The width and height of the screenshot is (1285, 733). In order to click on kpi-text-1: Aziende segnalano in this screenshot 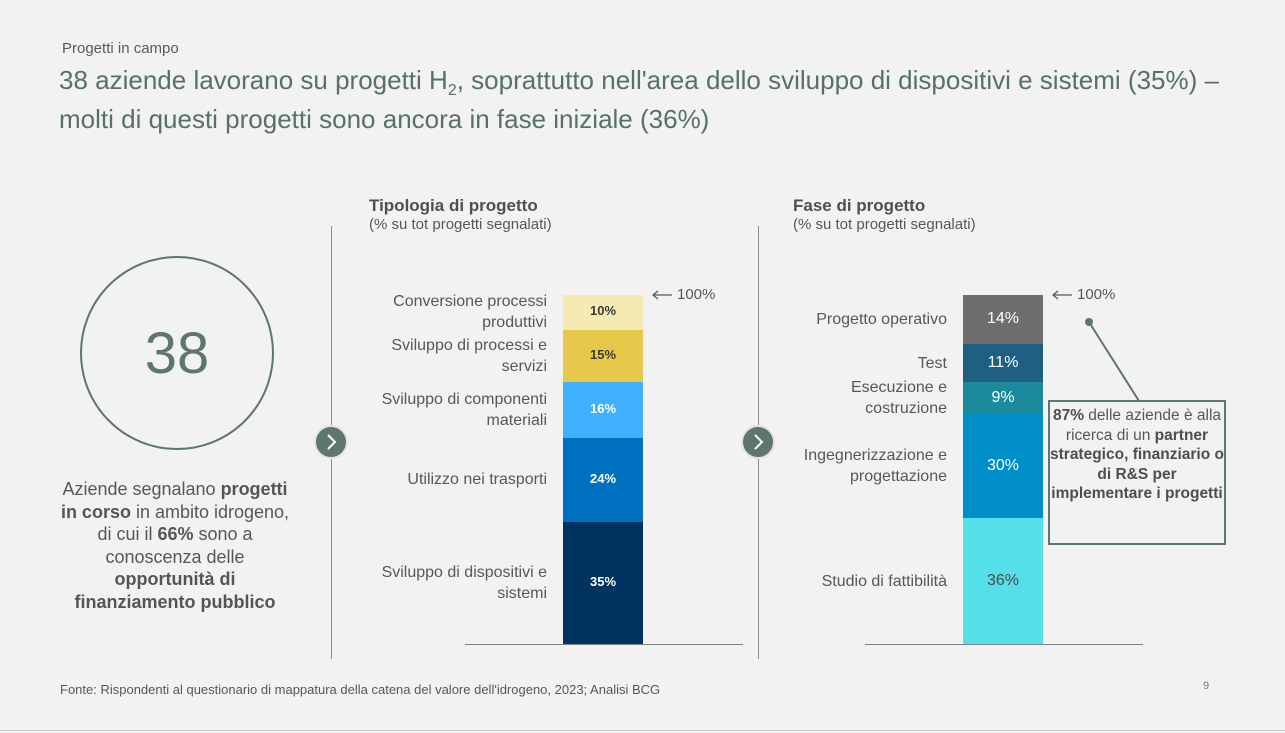, I will do `click(141, 489)`.